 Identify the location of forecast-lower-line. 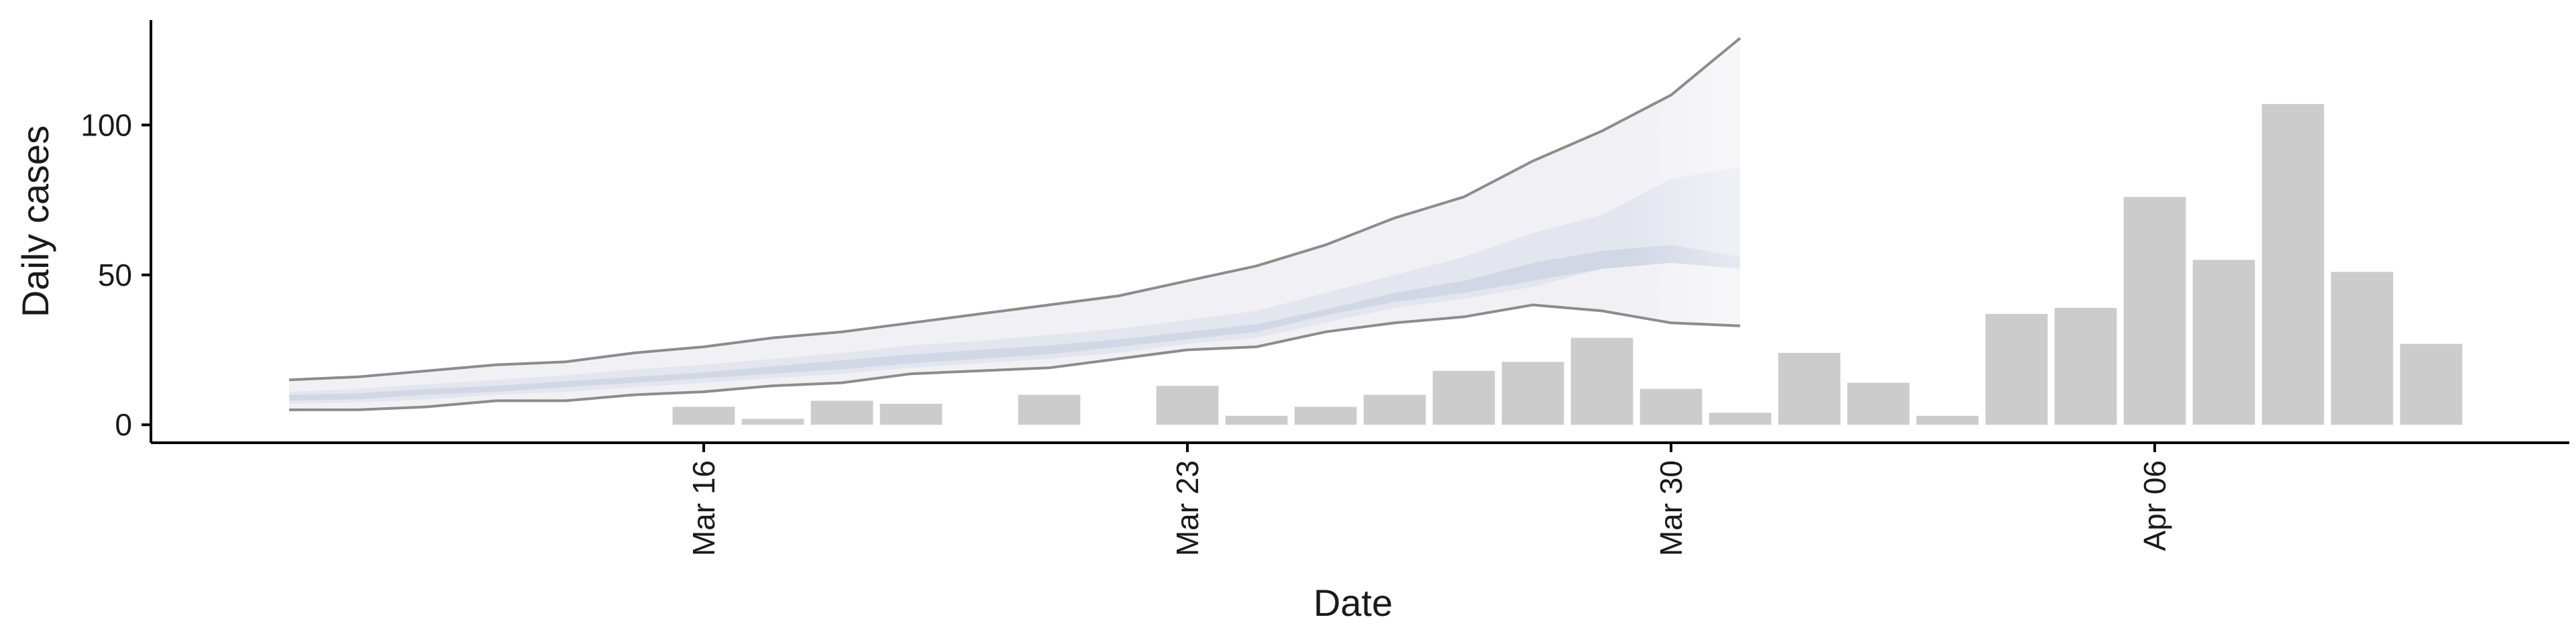
(1015, 357).